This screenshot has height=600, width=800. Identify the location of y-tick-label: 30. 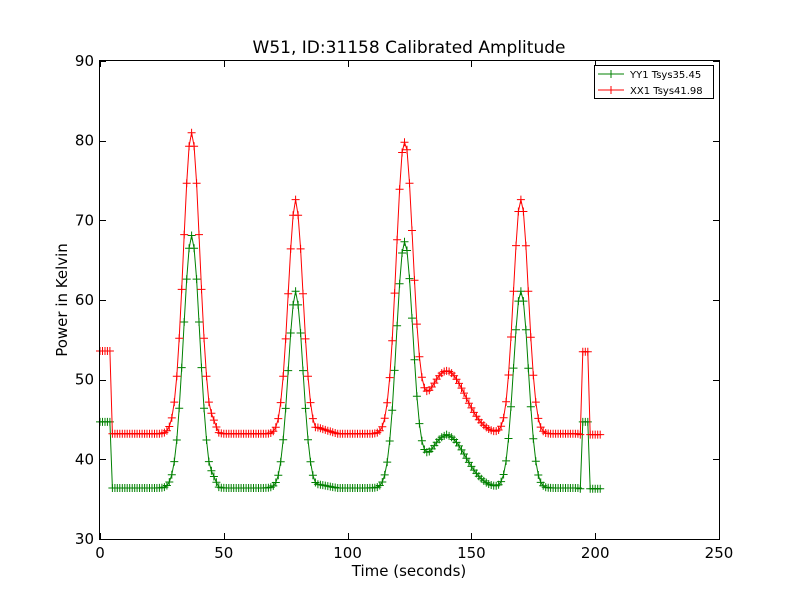
(84, 539).